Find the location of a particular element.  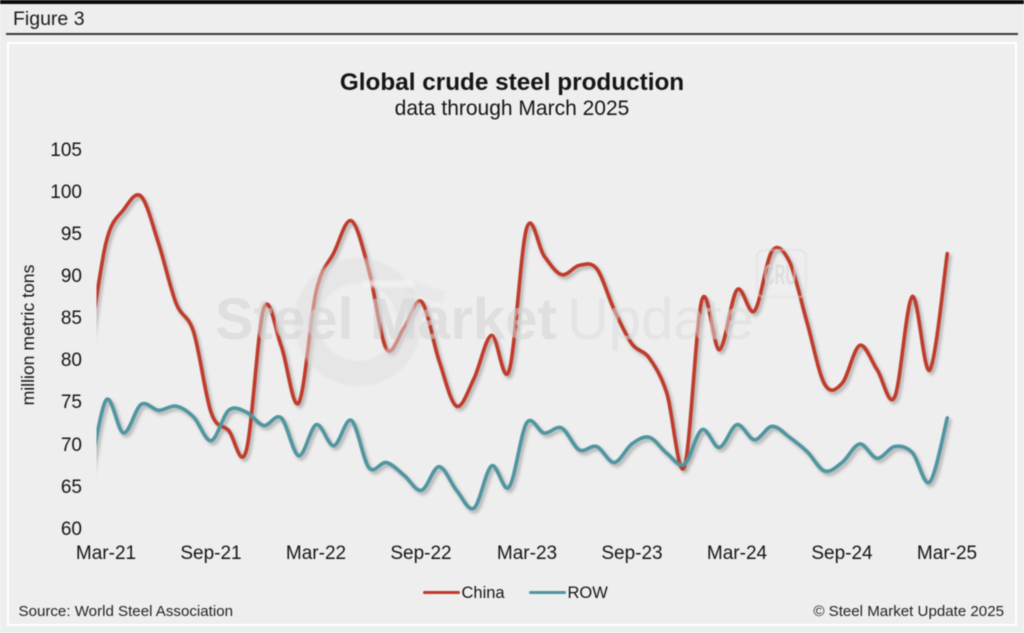

svg-text: Steel Market is located at coordinates (386, 319).